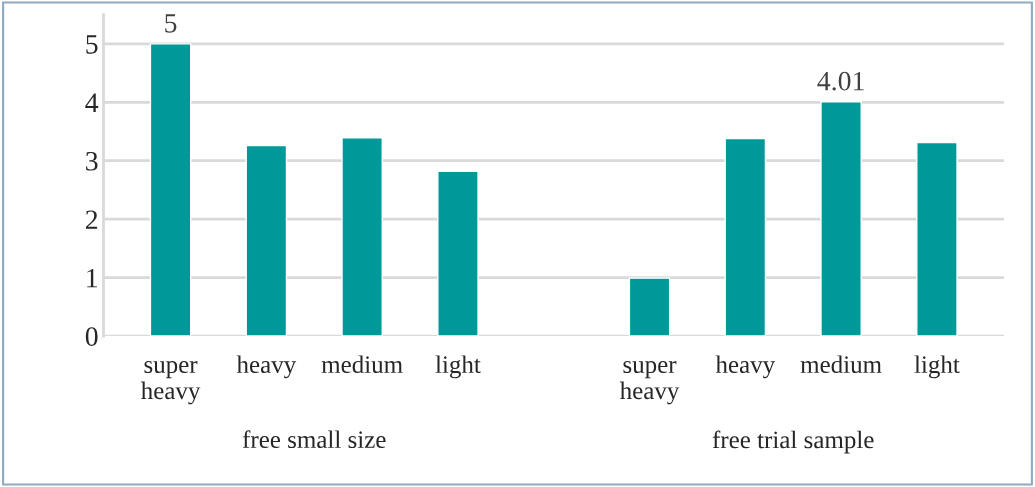 This screenshot has width=1035, height=487. I want to click on y-tick-label: 5, so click(92, 44).